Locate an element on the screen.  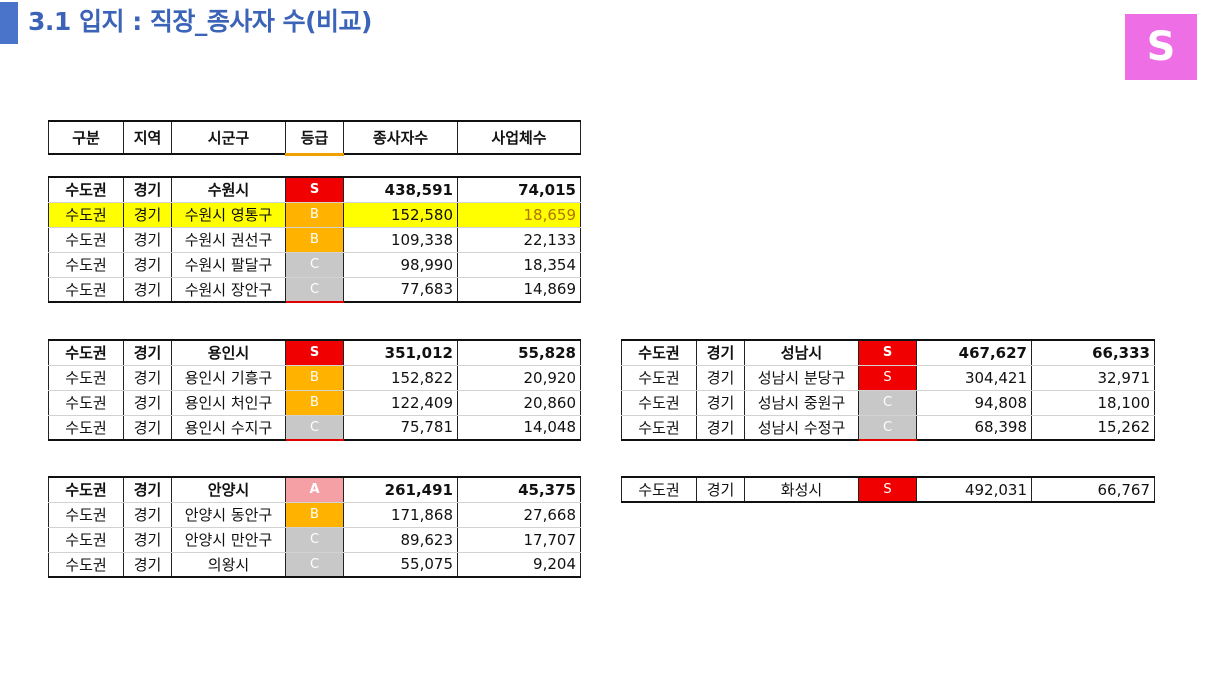
cell-employees: 351,012 is located at coordinates (400, 352).